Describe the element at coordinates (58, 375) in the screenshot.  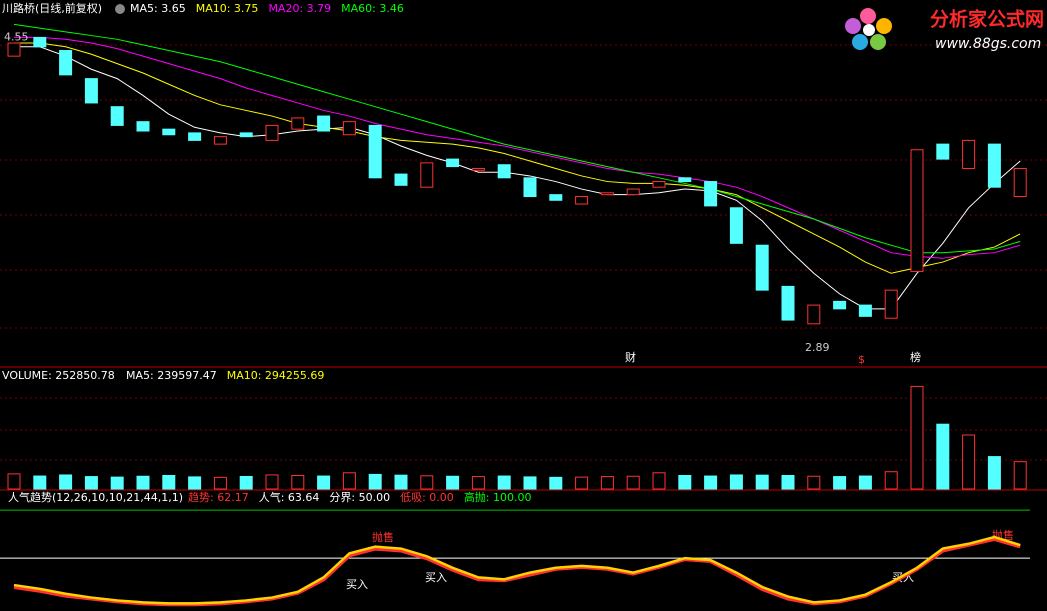
I see `volume-title: VOLUME: 252850.78` at that location.